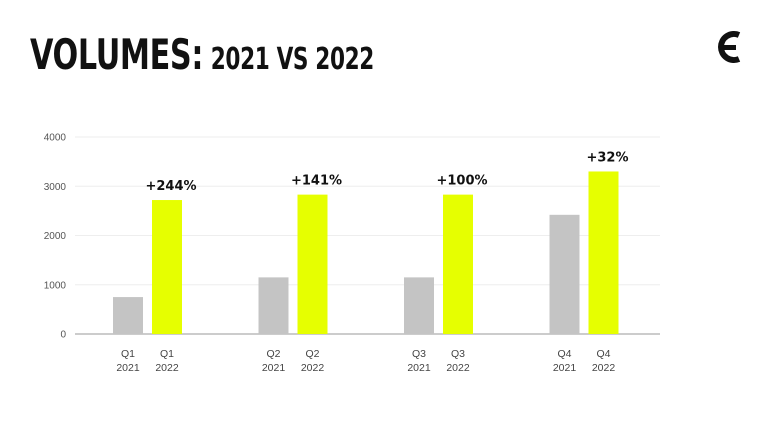  Describe the element at coordinates (316, 181) in the screenshot. I see `growth-data-label: +141%` at that location.